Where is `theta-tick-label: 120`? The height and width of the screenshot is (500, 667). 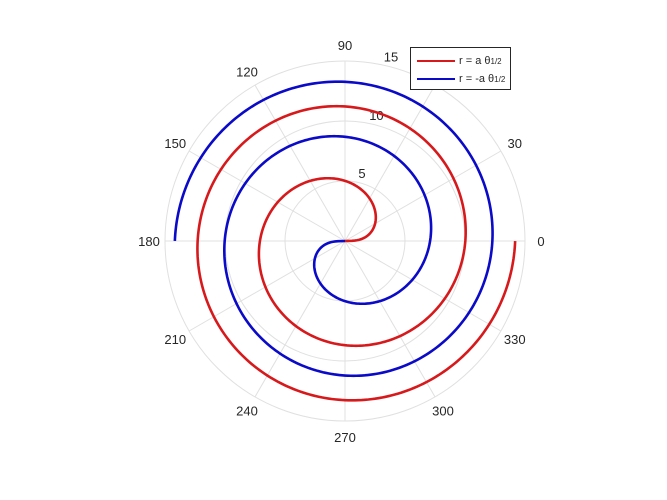
theta-tick-label: 120 is located at coordinates (247, 71).